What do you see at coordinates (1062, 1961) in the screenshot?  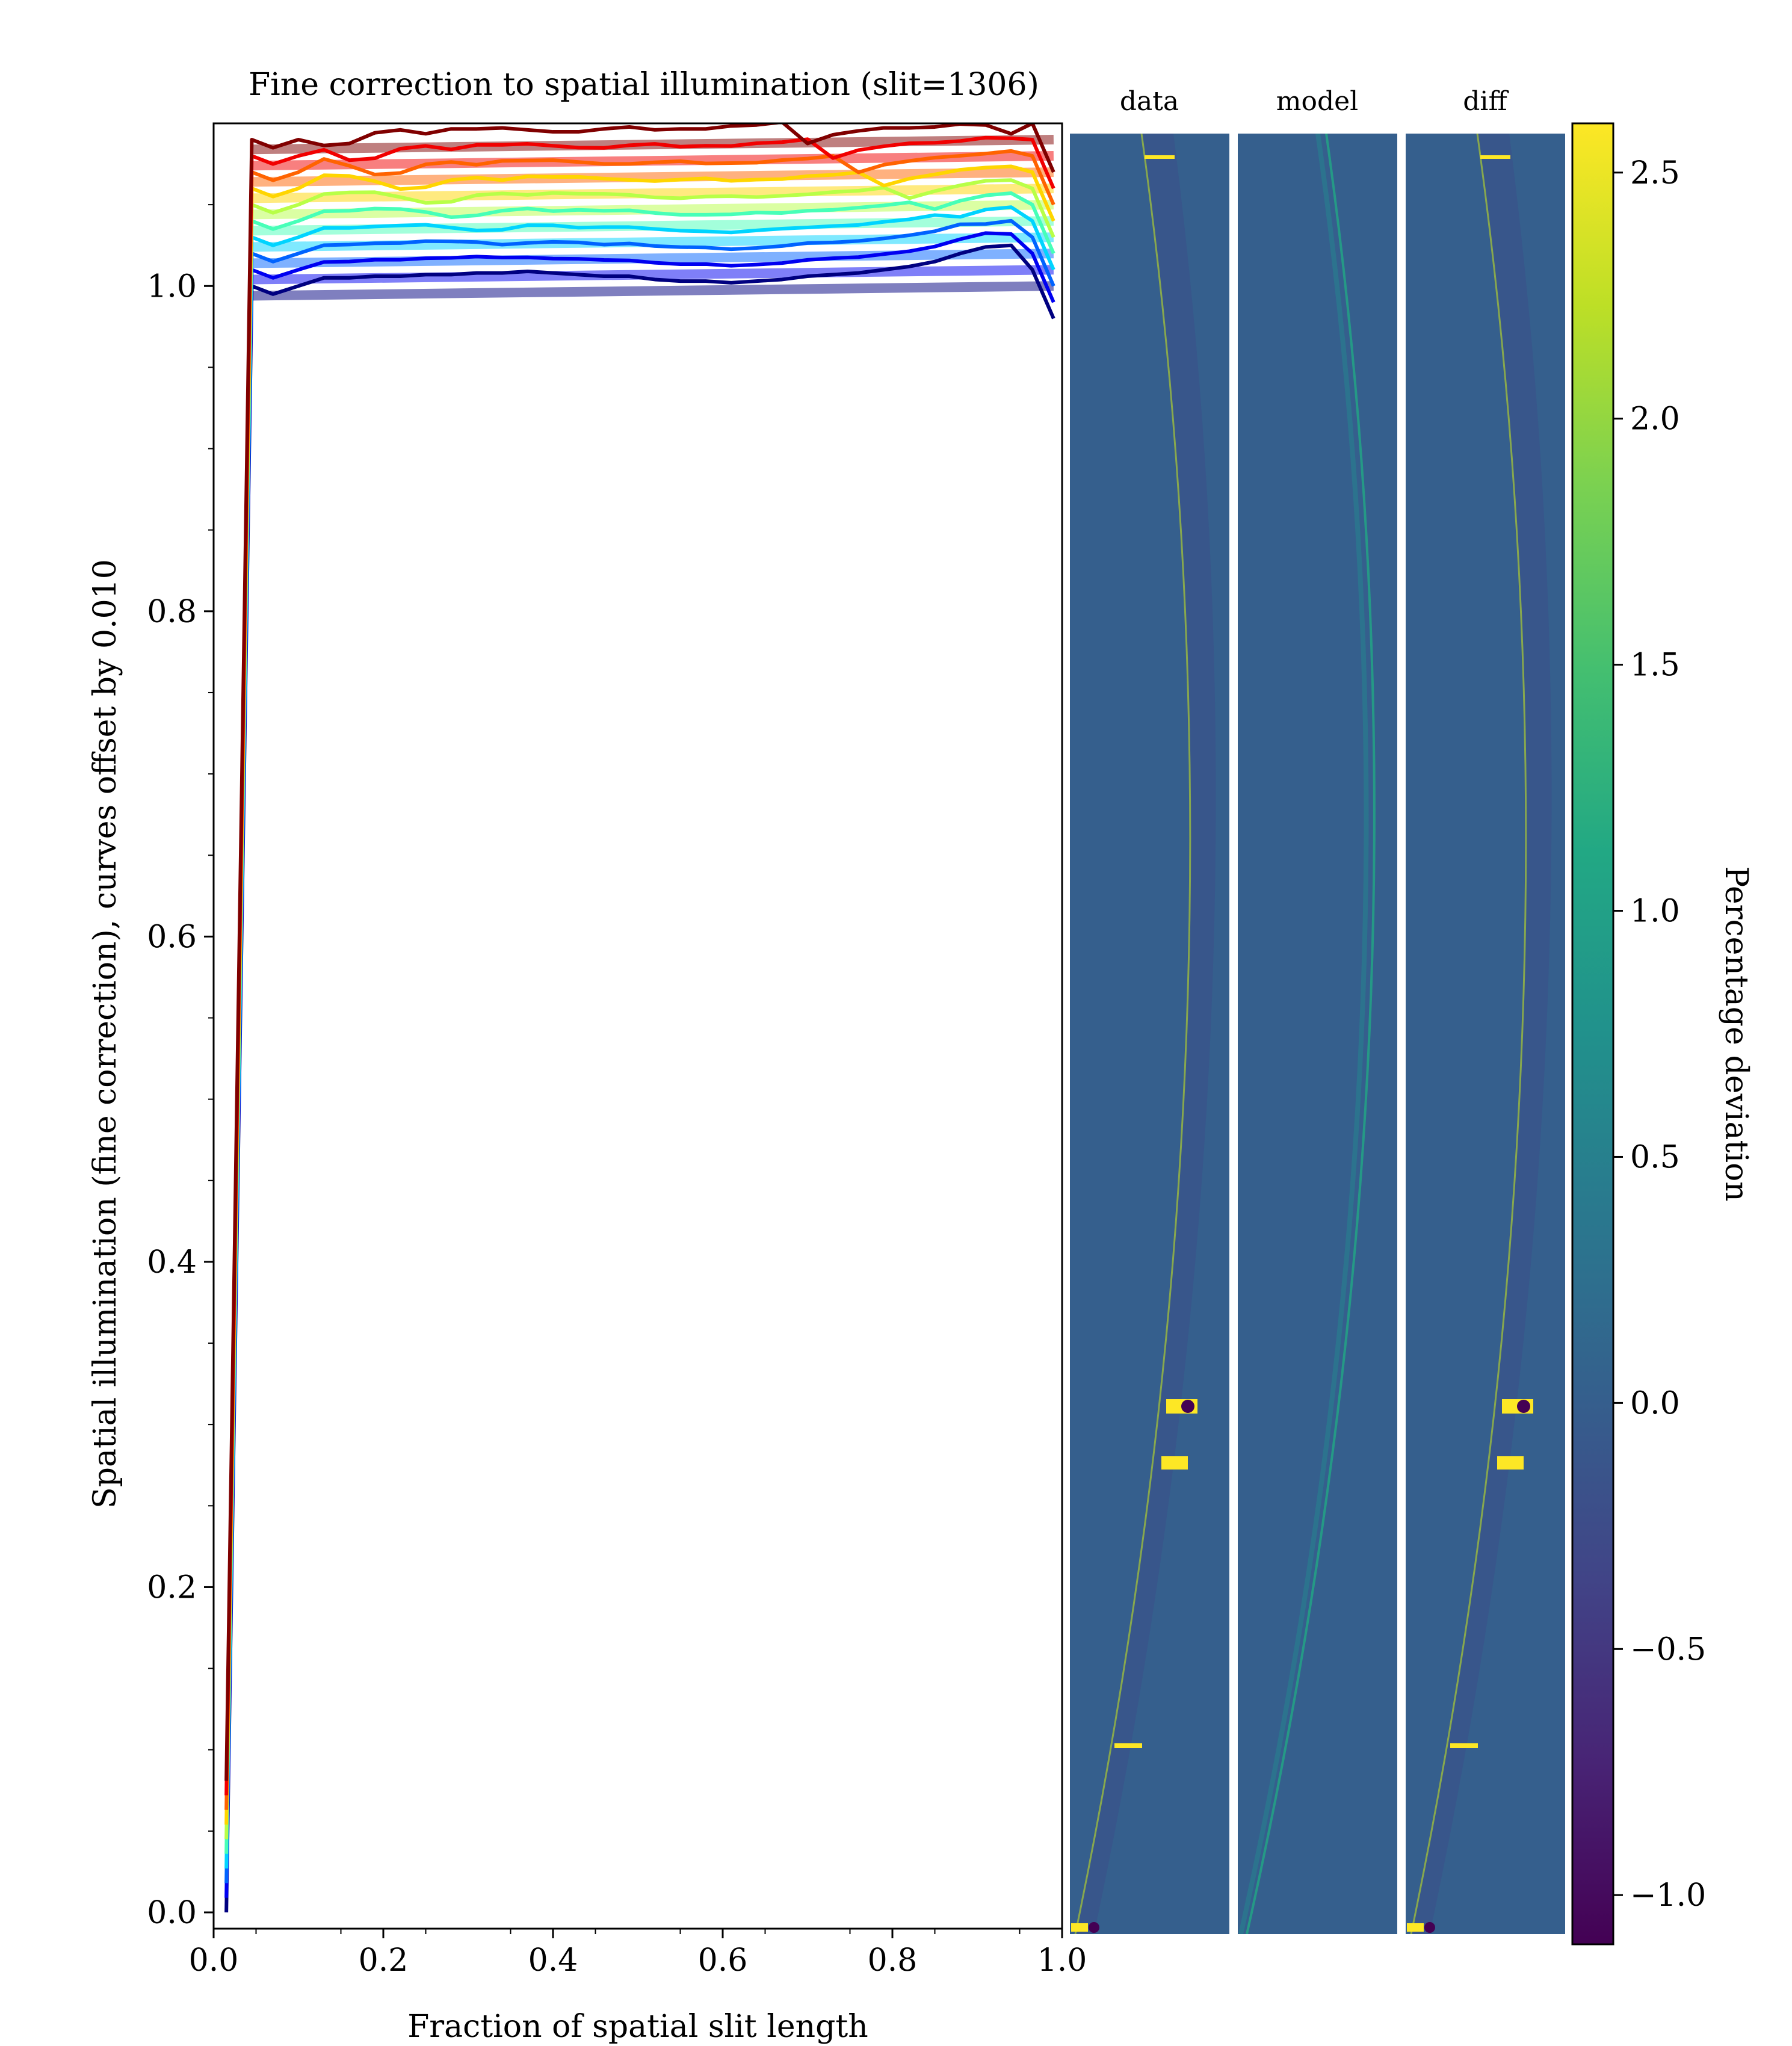 I see `x-tick-label: 1.0` at bounding box center [1062, 1961].